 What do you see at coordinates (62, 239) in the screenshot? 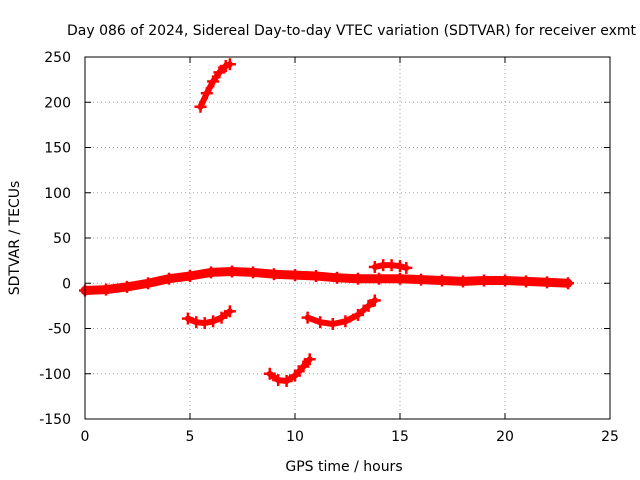
I see `y-tick-label: 50` at bounding box center [62, 239].